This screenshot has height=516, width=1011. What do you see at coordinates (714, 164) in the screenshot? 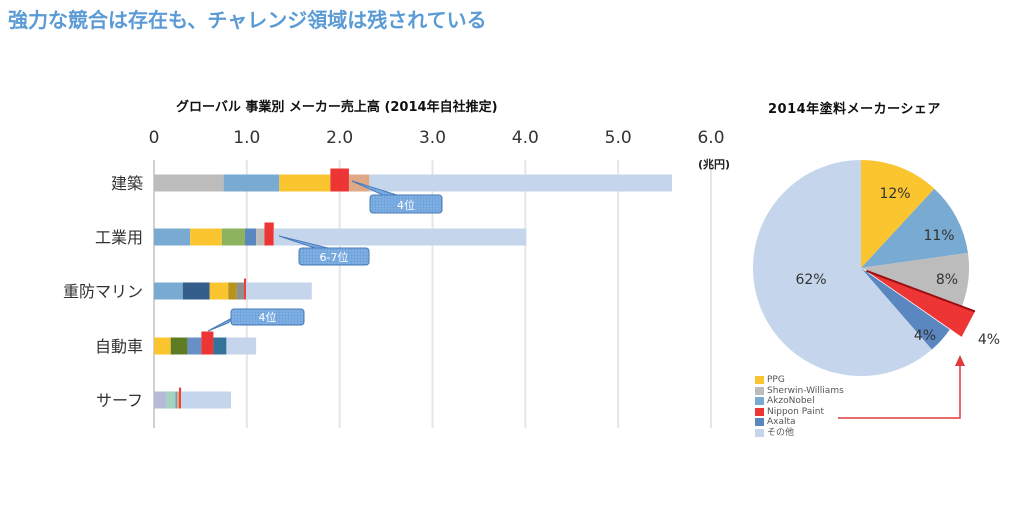
I see `axis-unit-label: (兆円)` at bounding box center [714, 164].